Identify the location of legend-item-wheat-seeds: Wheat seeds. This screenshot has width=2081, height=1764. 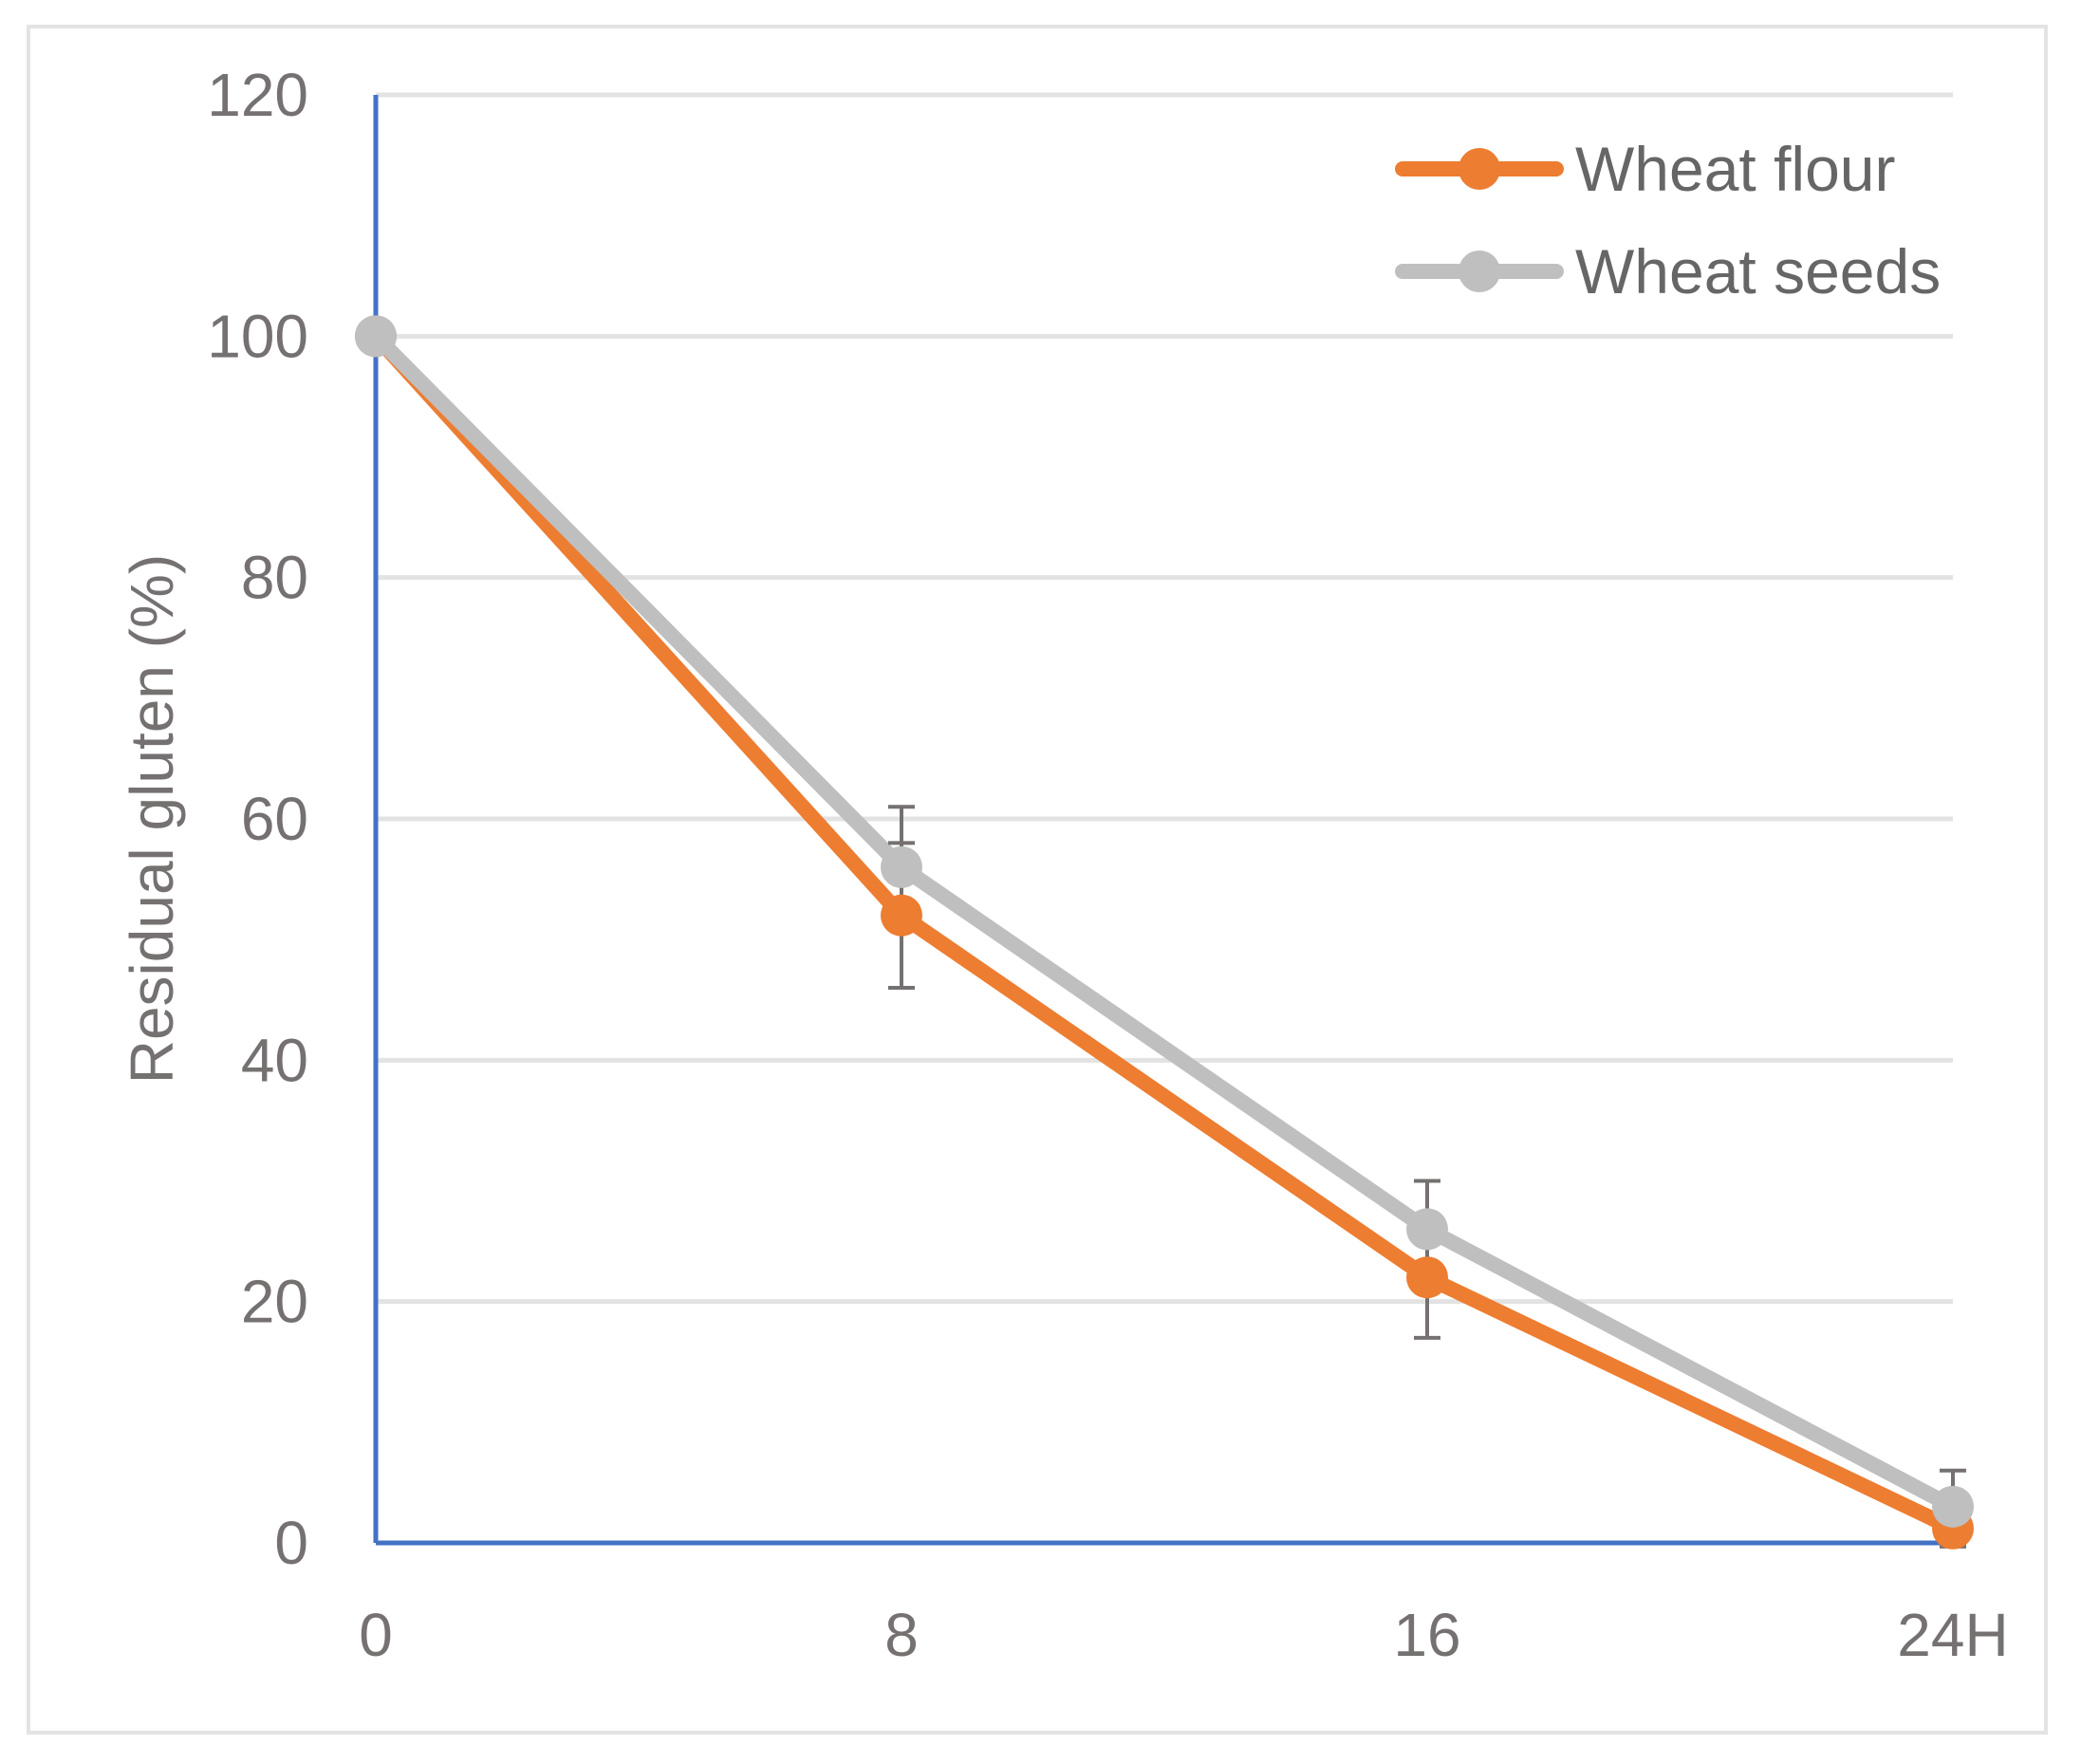
(1668, 271).